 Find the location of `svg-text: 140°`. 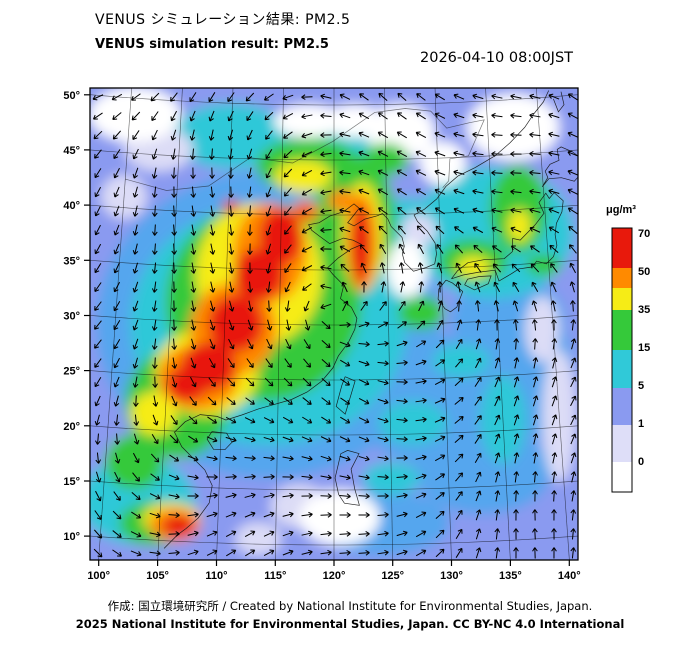

svg-text: 140° is located at coordinates (569, 576).